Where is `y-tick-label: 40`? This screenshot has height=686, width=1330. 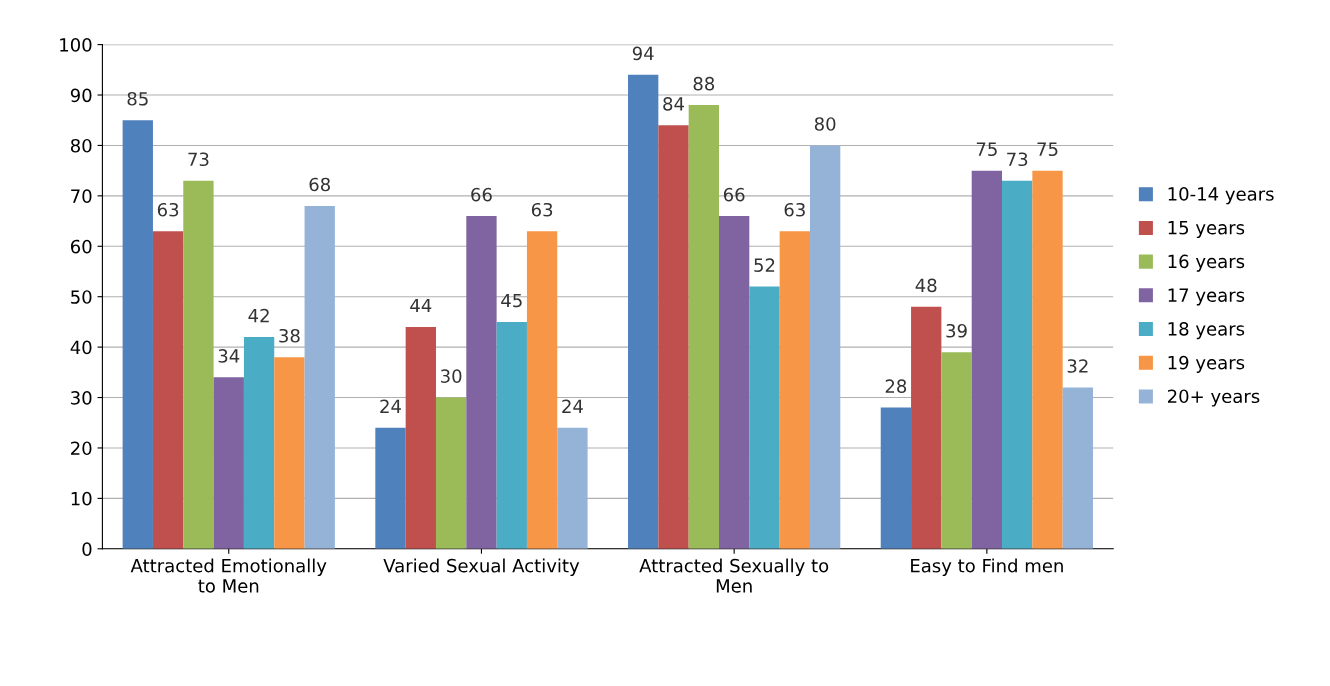
y-tick-label: 40 is located at coordinates (81, 347).